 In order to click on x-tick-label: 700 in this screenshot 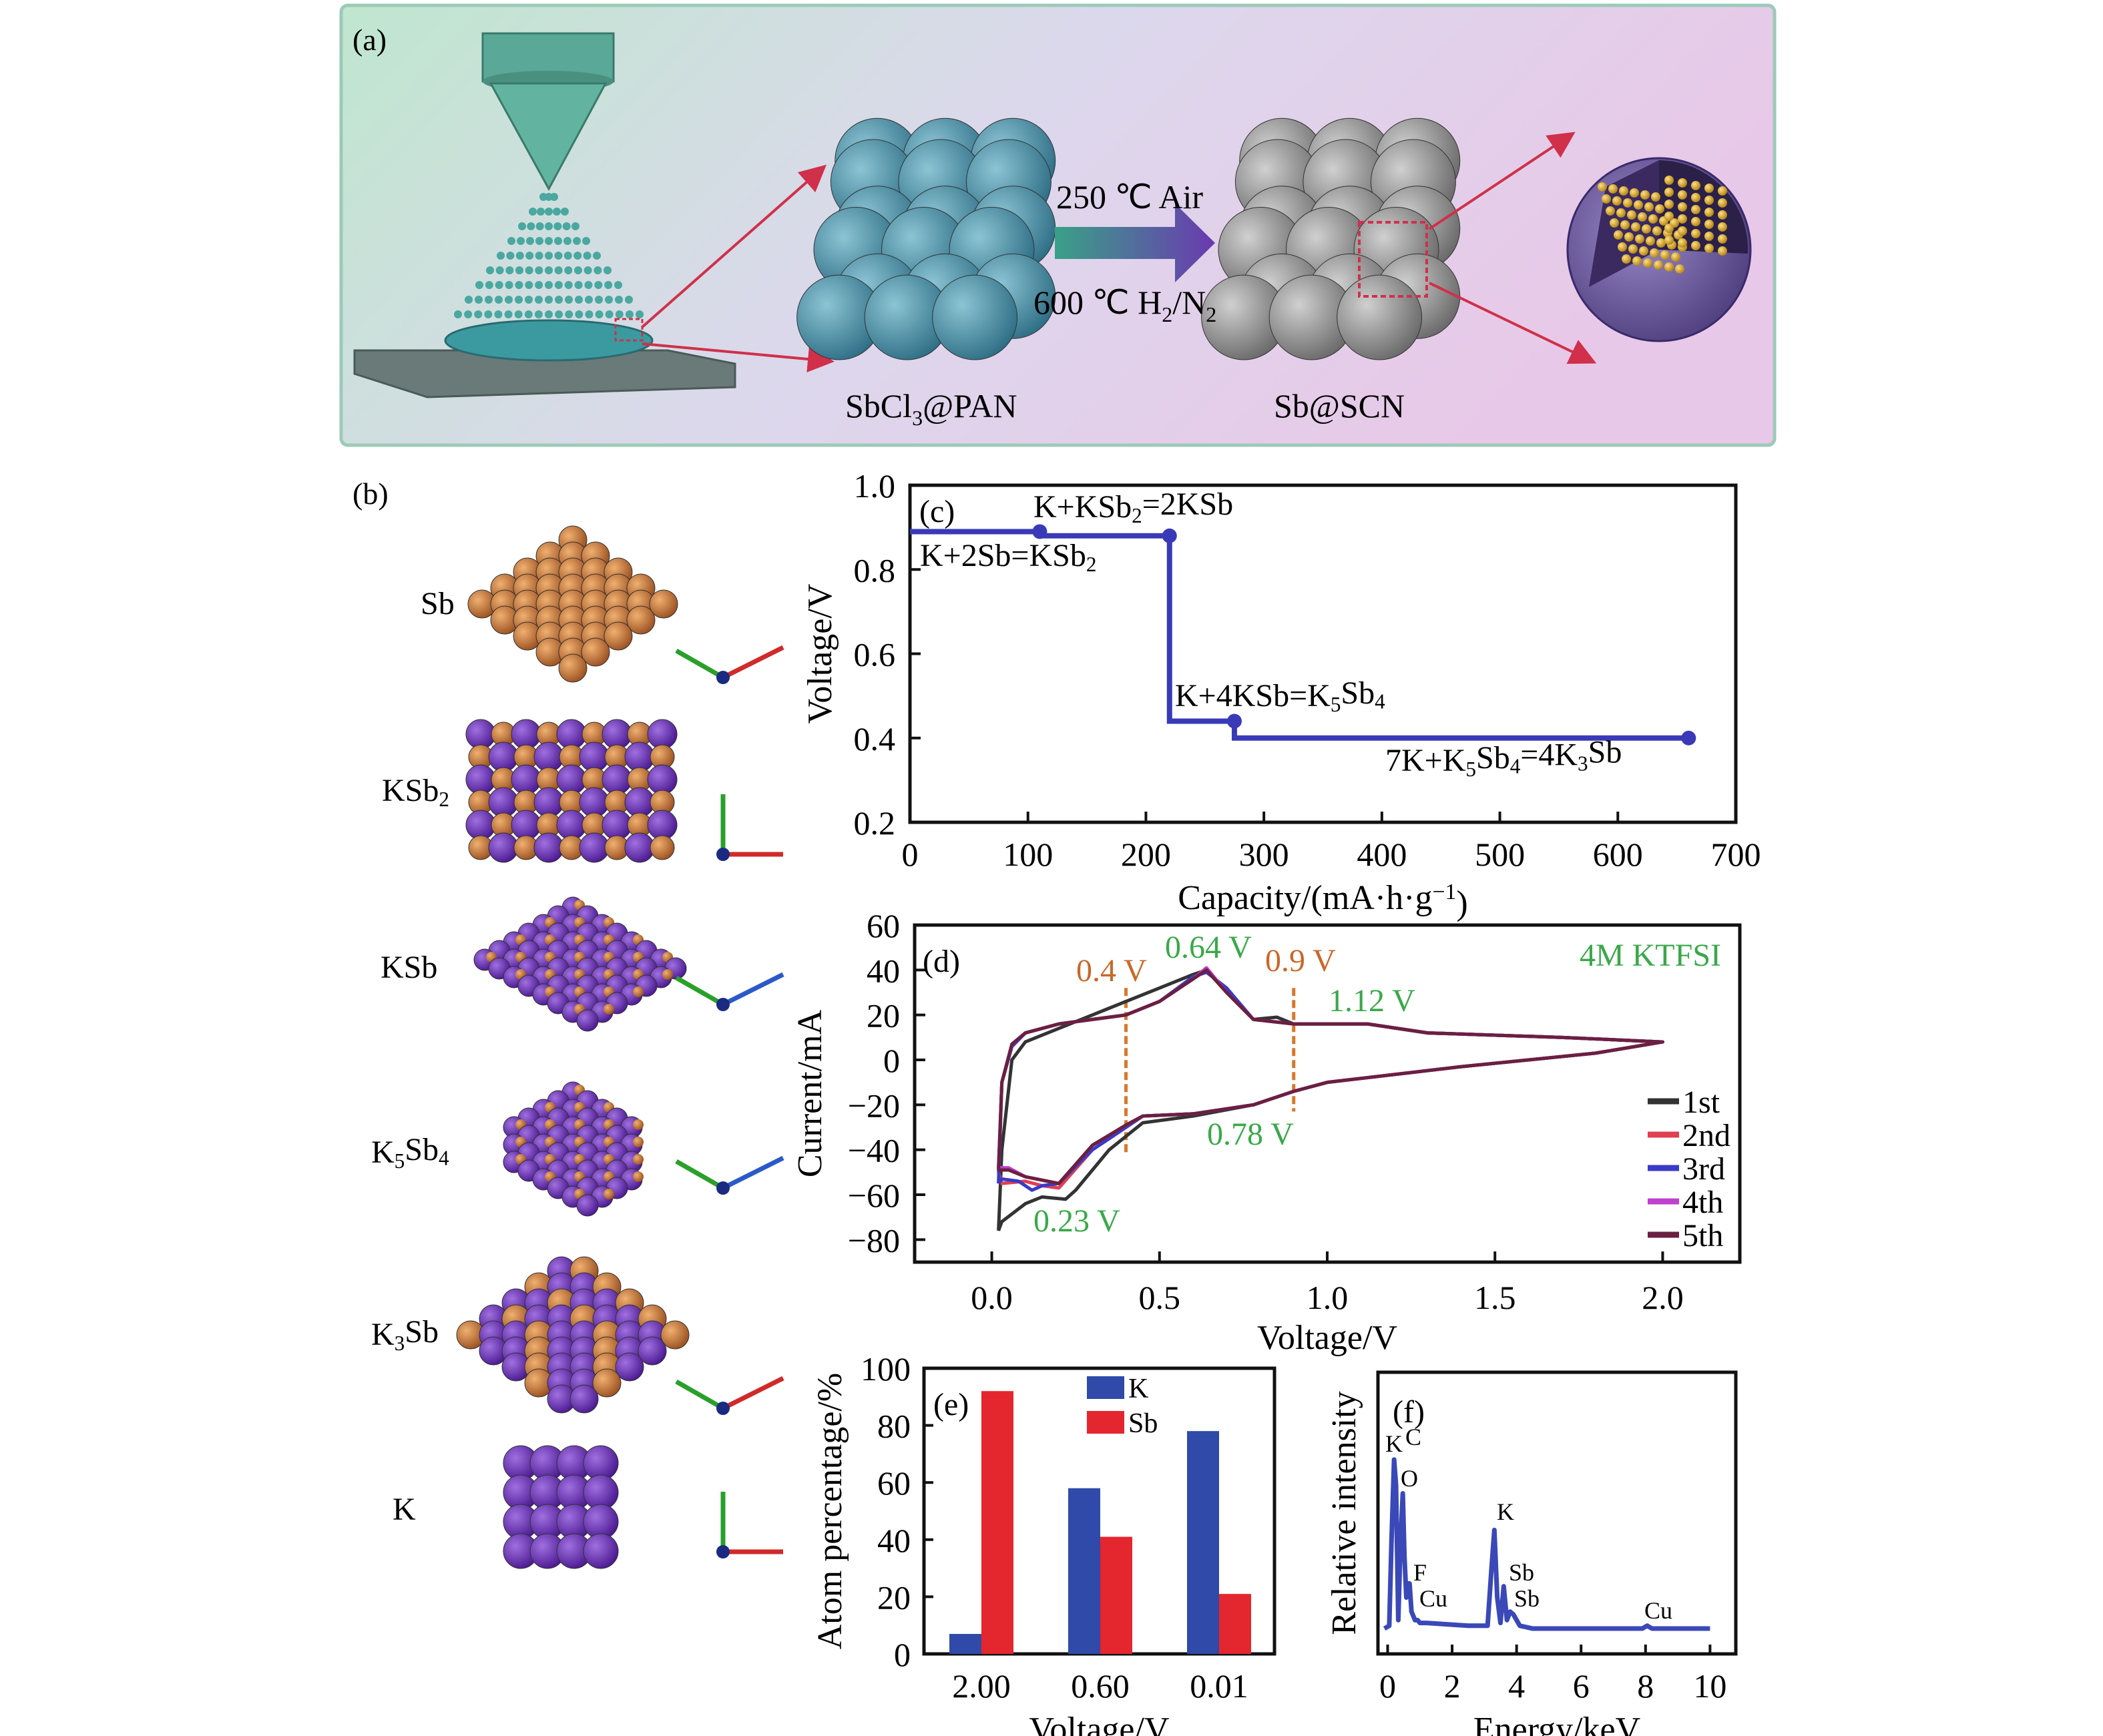, I will do `click(1736, 855)`.